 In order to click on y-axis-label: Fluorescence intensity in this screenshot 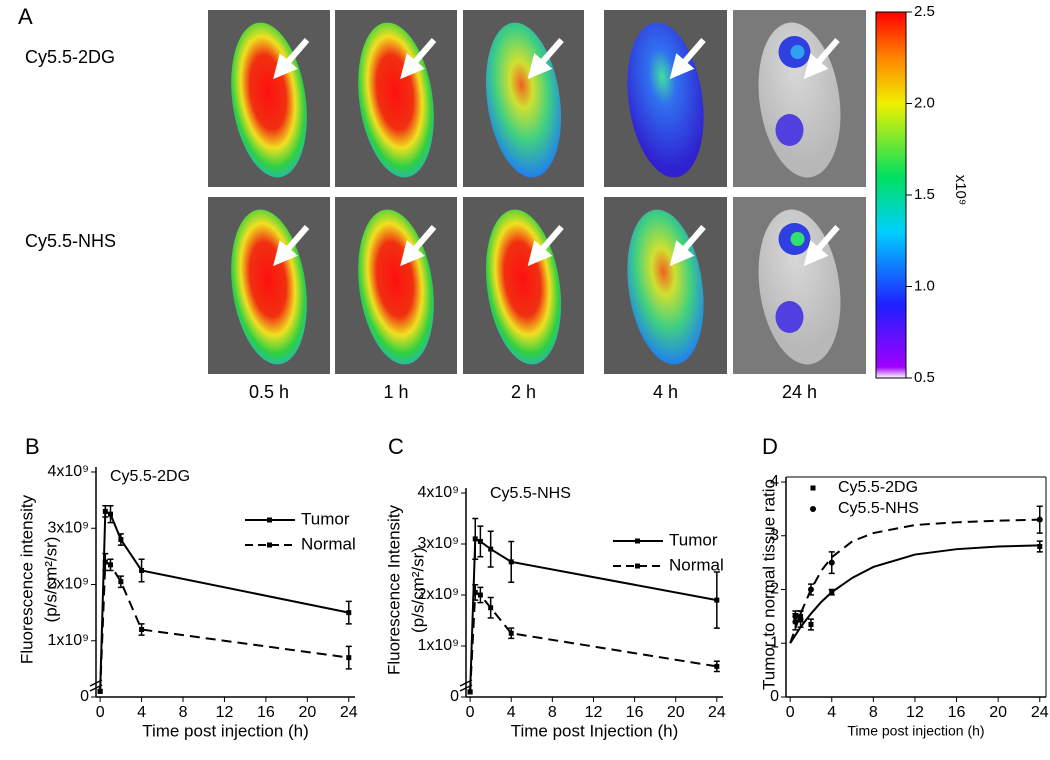, I will do `click(26, 579)`.